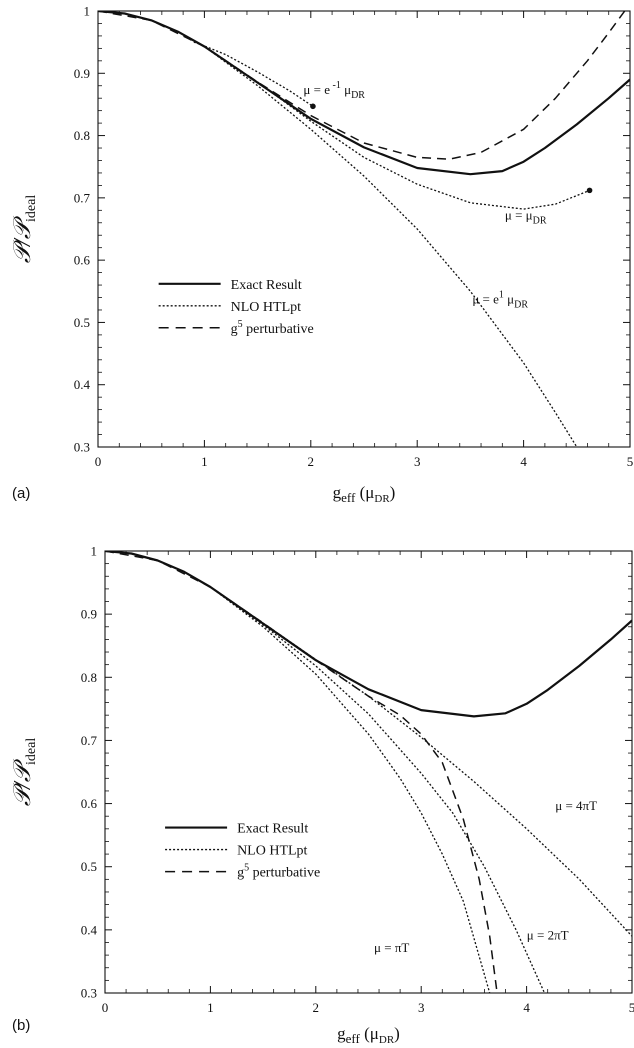 The height and width of the screenshot is (1048, 634). Describe the element at coordinates (391, 947) in the screenshot. I see `curve-annotation: μ = πT` at that location.